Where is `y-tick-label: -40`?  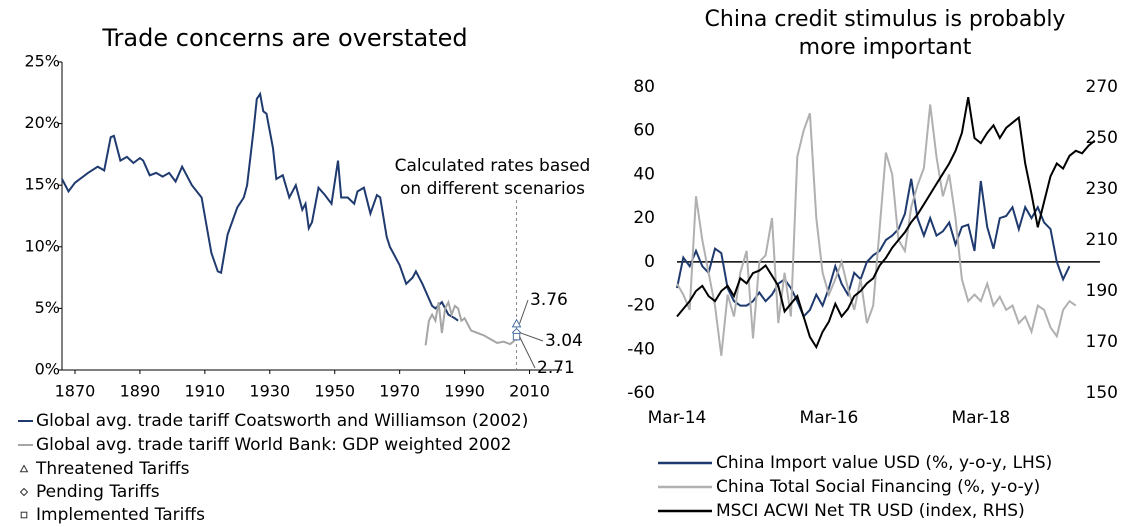 y-tick-label: -40 is located at coordinates (641, 349).